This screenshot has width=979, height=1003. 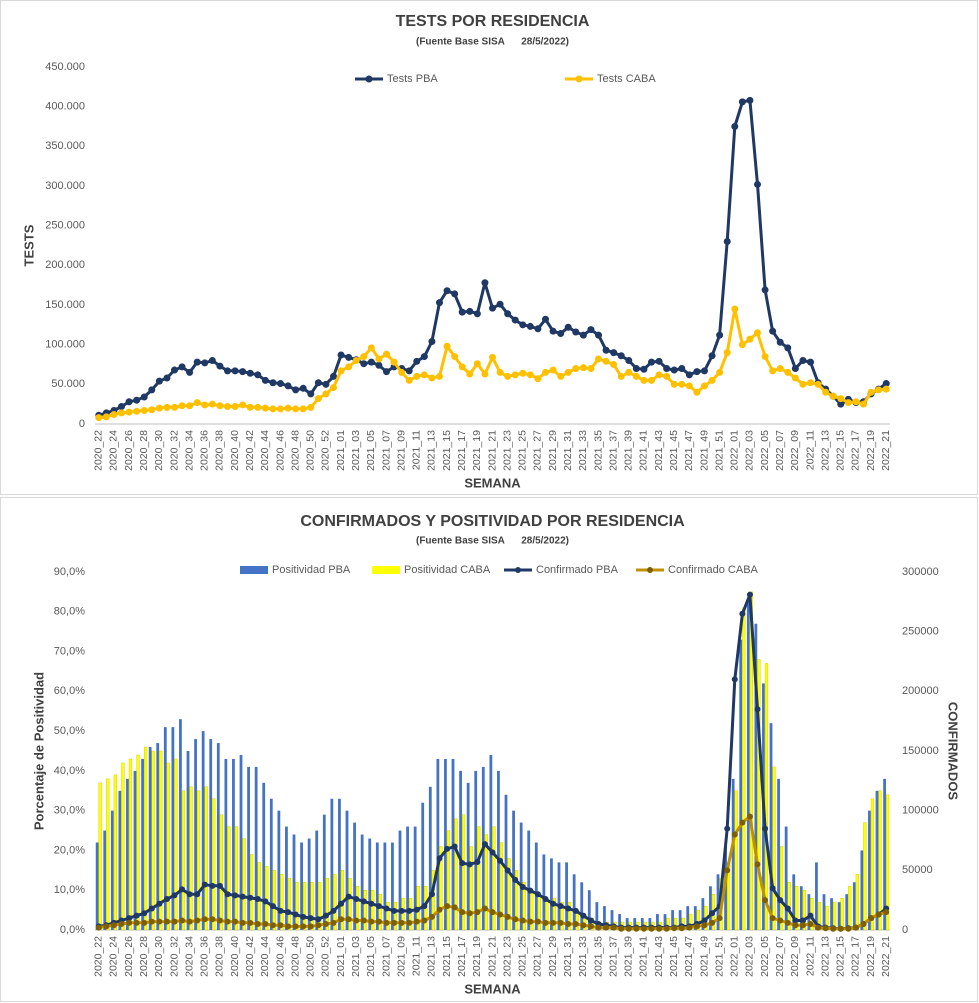 What do you see at coordinates (492, 42) in the screenshot?
I see `chart-subtitle: (Fuente Base SISA 28/5/2022)` at bounding box center [492, 42].